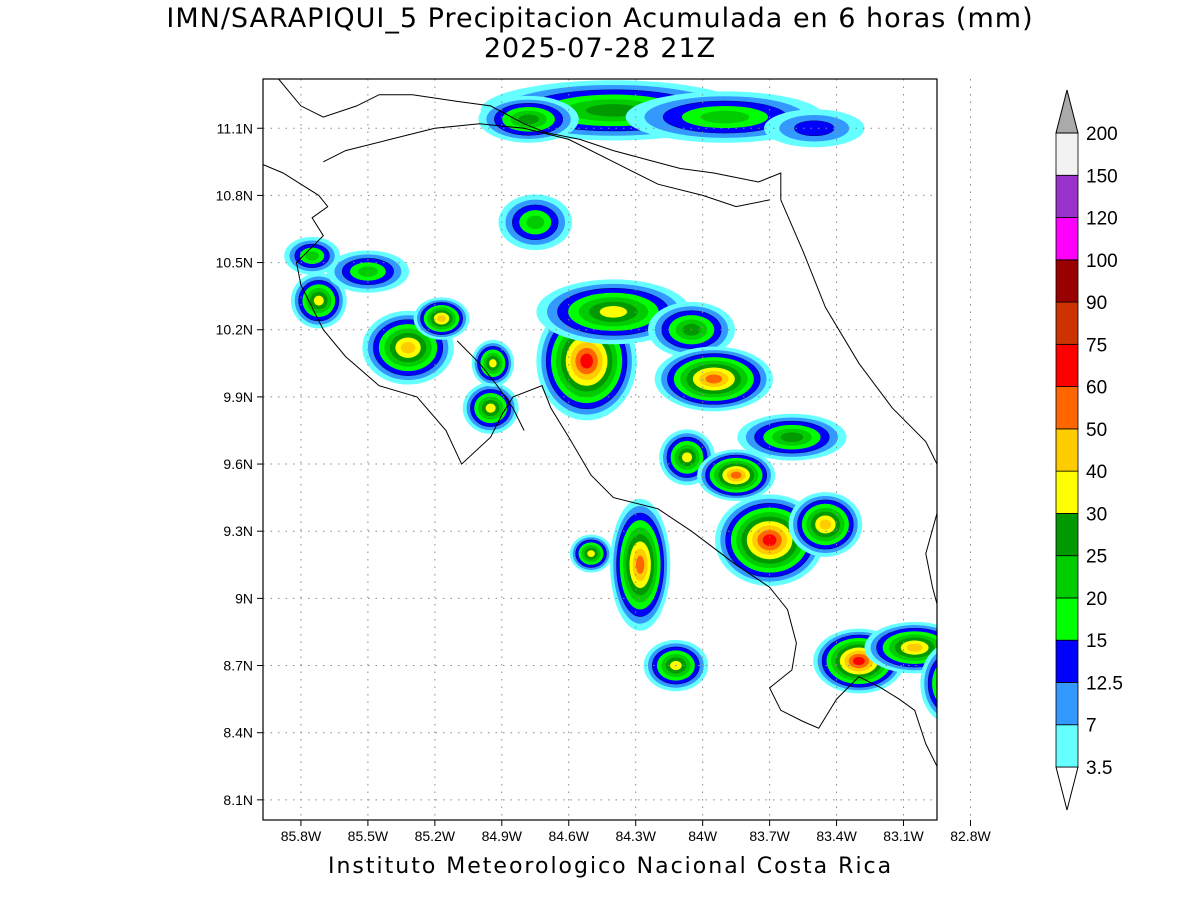  Describe the element at coordinates (1102, 219) in the screenshot. I see `colorbar-level-label: 120` at that location.